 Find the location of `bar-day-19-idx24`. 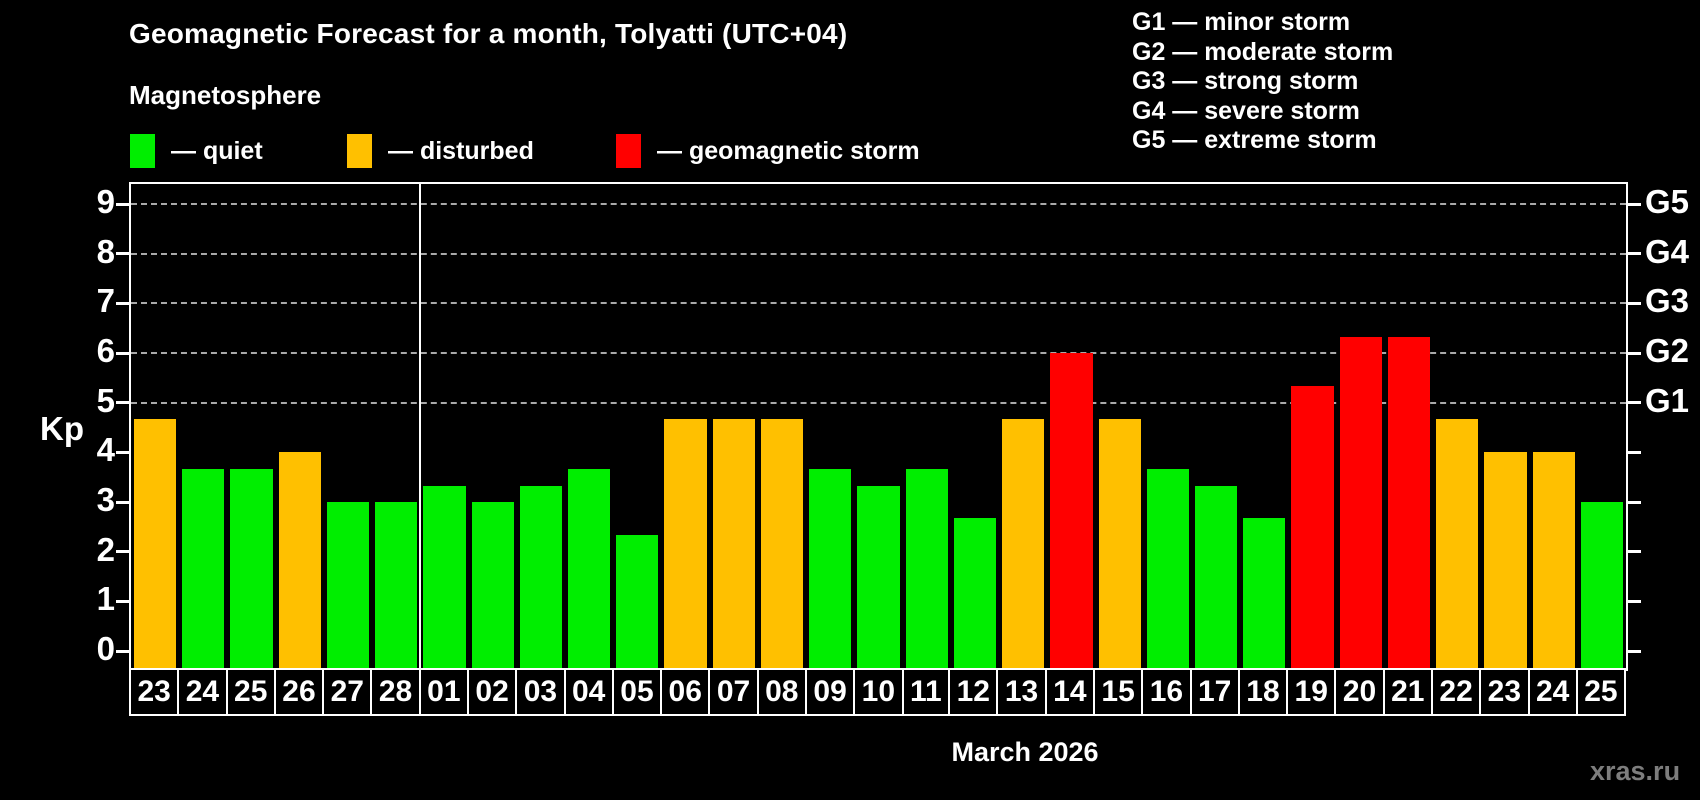

bar-day-19-idx24 is located at coordinates (1312, 527).